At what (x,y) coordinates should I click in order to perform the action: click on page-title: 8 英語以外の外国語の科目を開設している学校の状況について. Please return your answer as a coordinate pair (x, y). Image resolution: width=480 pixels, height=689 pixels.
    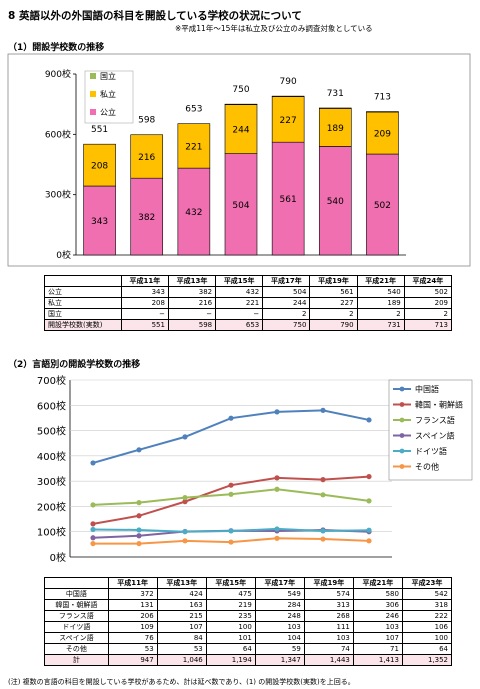
    Looking at the image, I should click on (155, 16).